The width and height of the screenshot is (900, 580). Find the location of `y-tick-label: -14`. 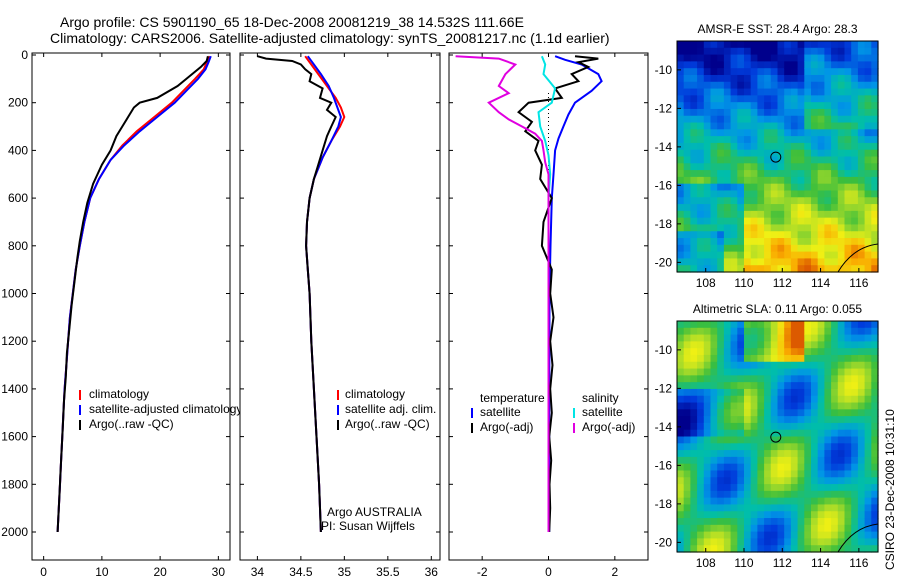

y-tick-label: -14 is located at coordinates (664, 427).